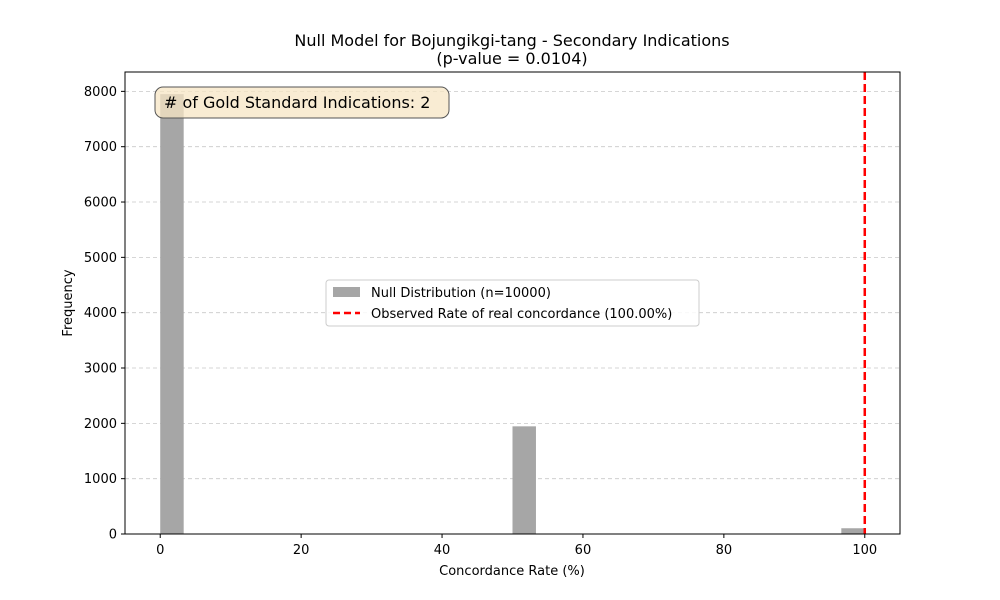 This screenshot has height=600, width=1000. I want to click on y-tick-label: 1000, so click(100, 479).